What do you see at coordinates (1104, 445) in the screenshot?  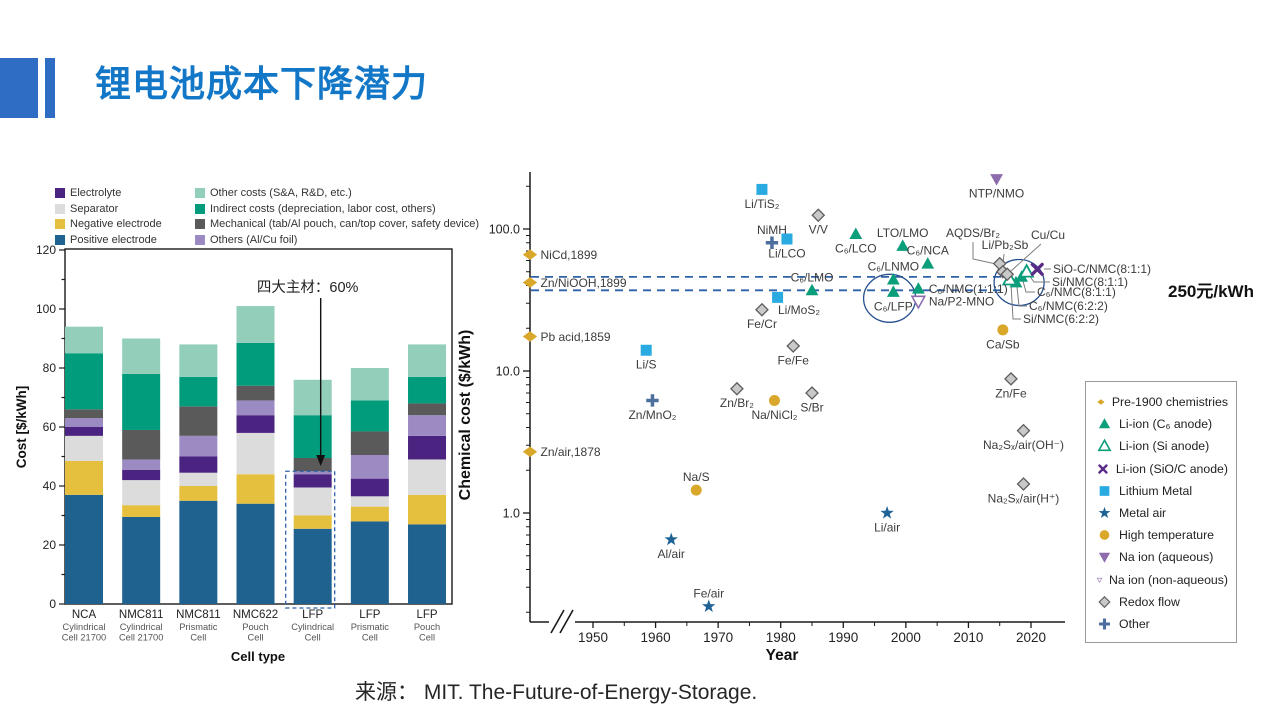 I see `Li-ion (Si anode)-legend-icon` at bounding box center [1104, 445].